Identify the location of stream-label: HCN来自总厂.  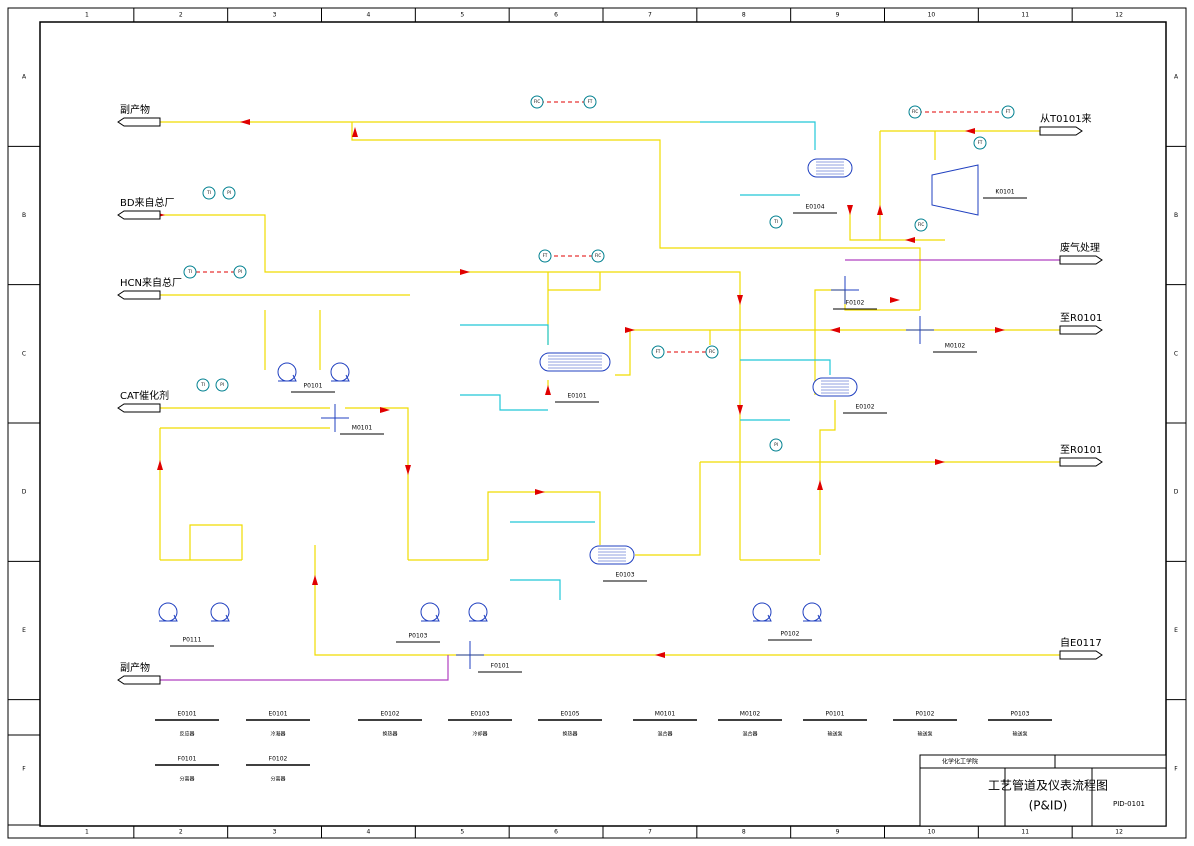
(151, 282).